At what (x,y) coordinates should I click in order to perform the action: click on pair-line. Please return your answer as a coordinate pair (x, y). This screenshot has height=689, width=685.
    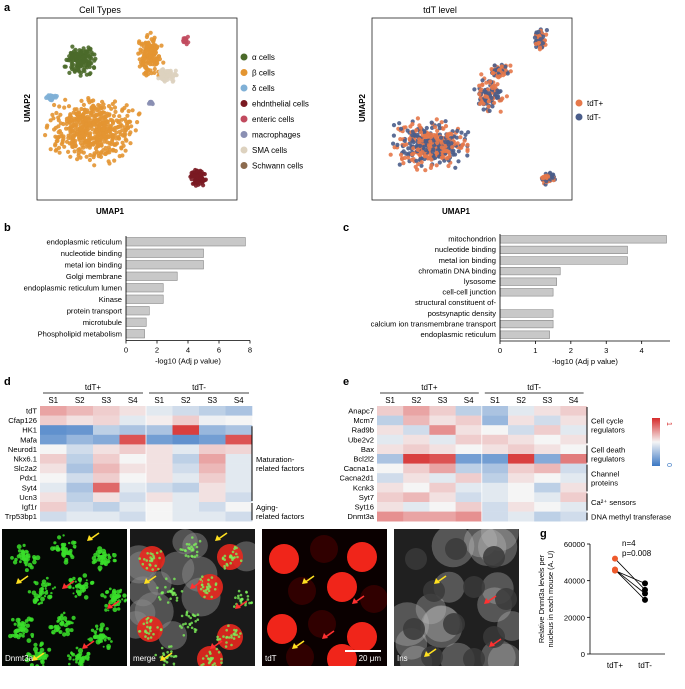
    Looking at the image, I should click on (630, 585).